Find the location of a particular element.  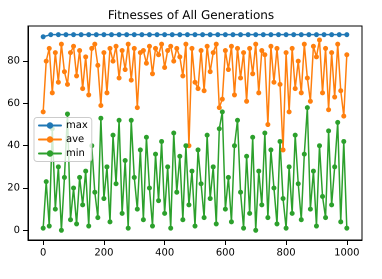

x-tick-label: 0 is located at coordinates (43, 253).